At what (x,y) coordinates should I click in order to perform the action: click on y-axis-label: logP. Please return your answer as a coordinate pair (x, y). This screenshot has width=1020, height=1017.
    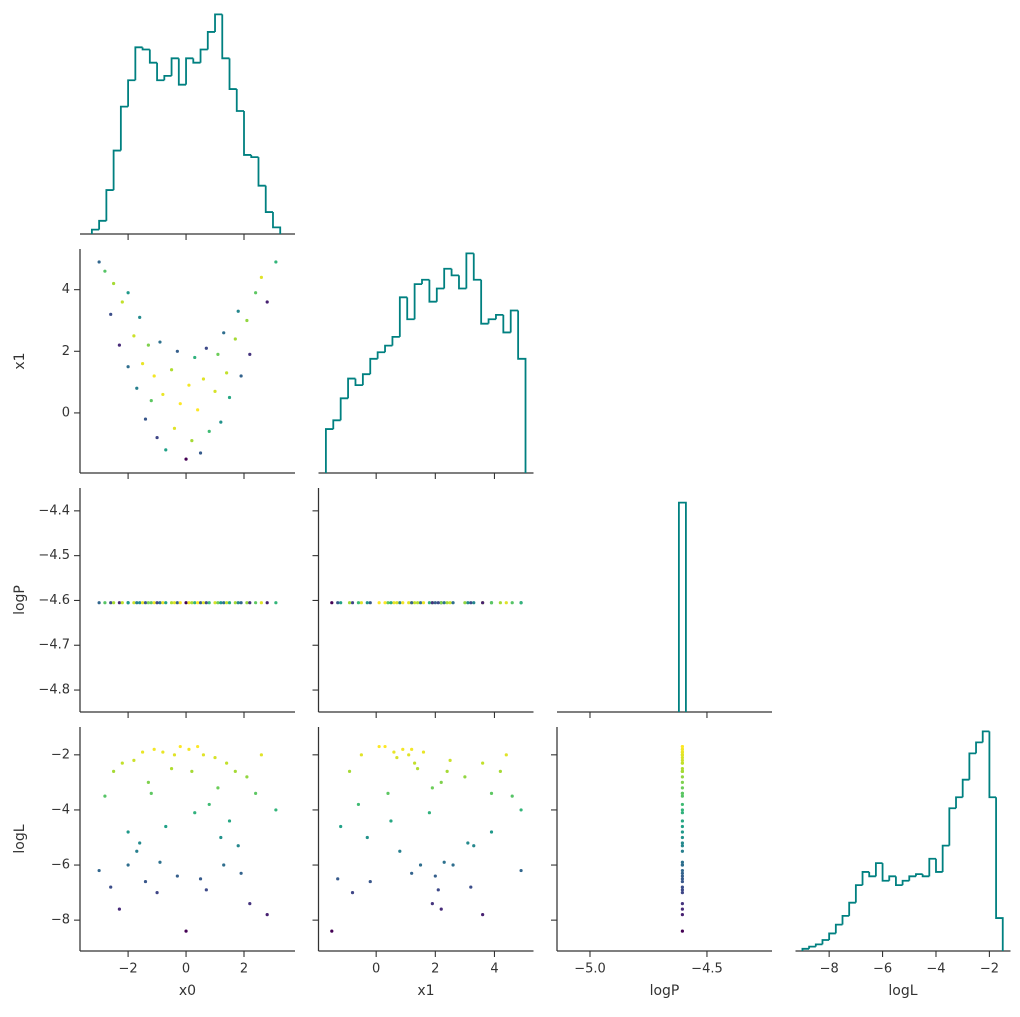
    Looking at the image, I should click on (20, 600).